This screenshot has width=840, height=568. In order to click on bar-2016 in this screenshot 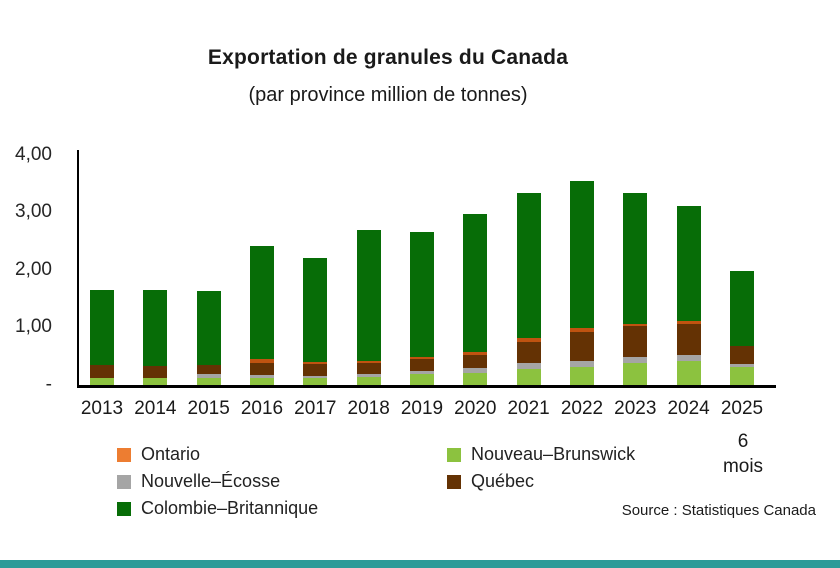, I will do `click(261, 315)`.